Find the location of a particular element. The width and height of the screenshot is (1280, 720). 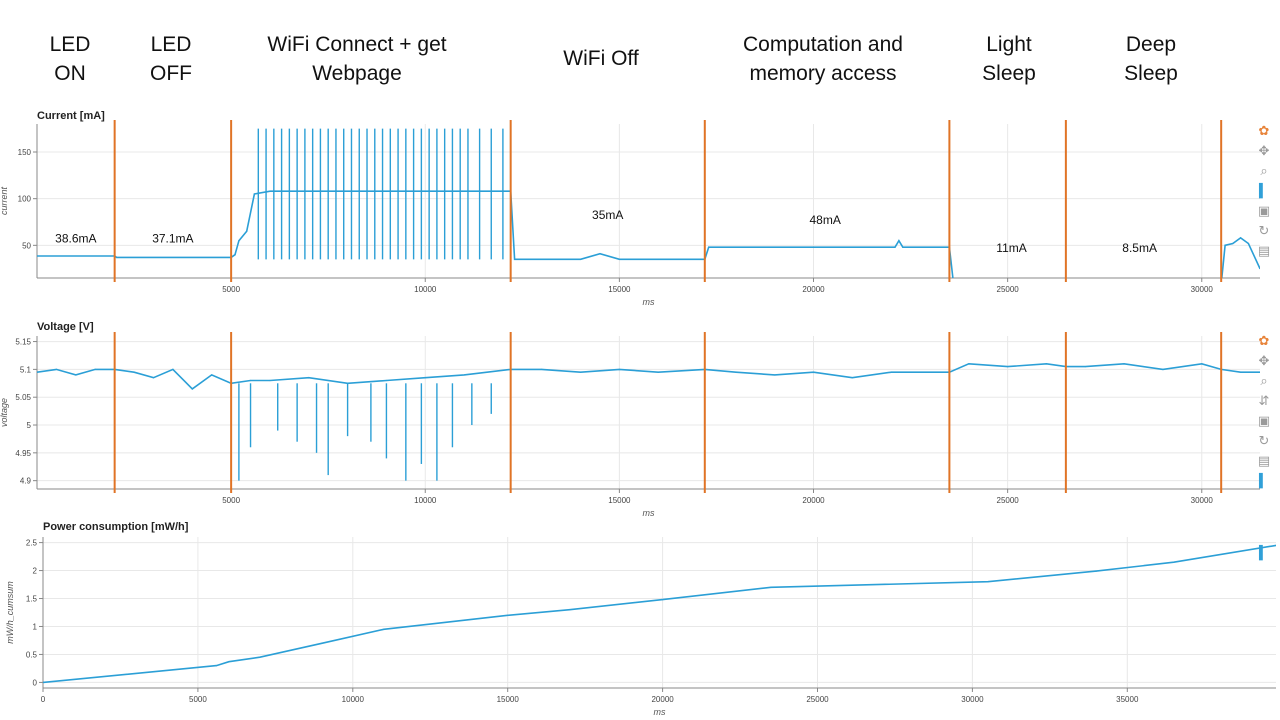

current-data-label: 11mA is located at coordinates (1011, 248).